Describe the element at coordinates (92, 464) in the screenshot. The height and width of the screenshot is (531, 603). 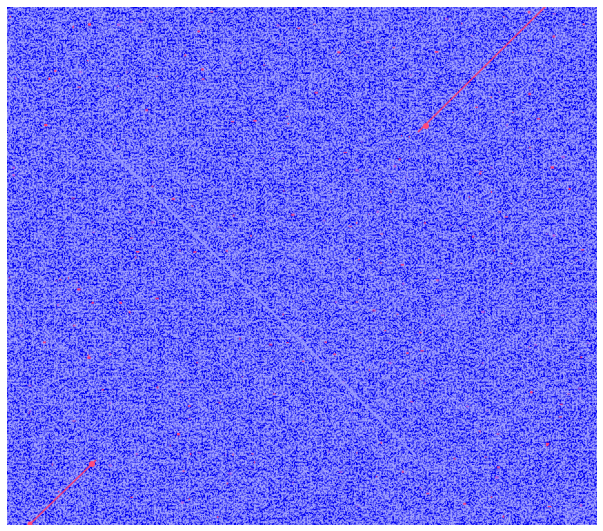
I see `red-dot` at that location.